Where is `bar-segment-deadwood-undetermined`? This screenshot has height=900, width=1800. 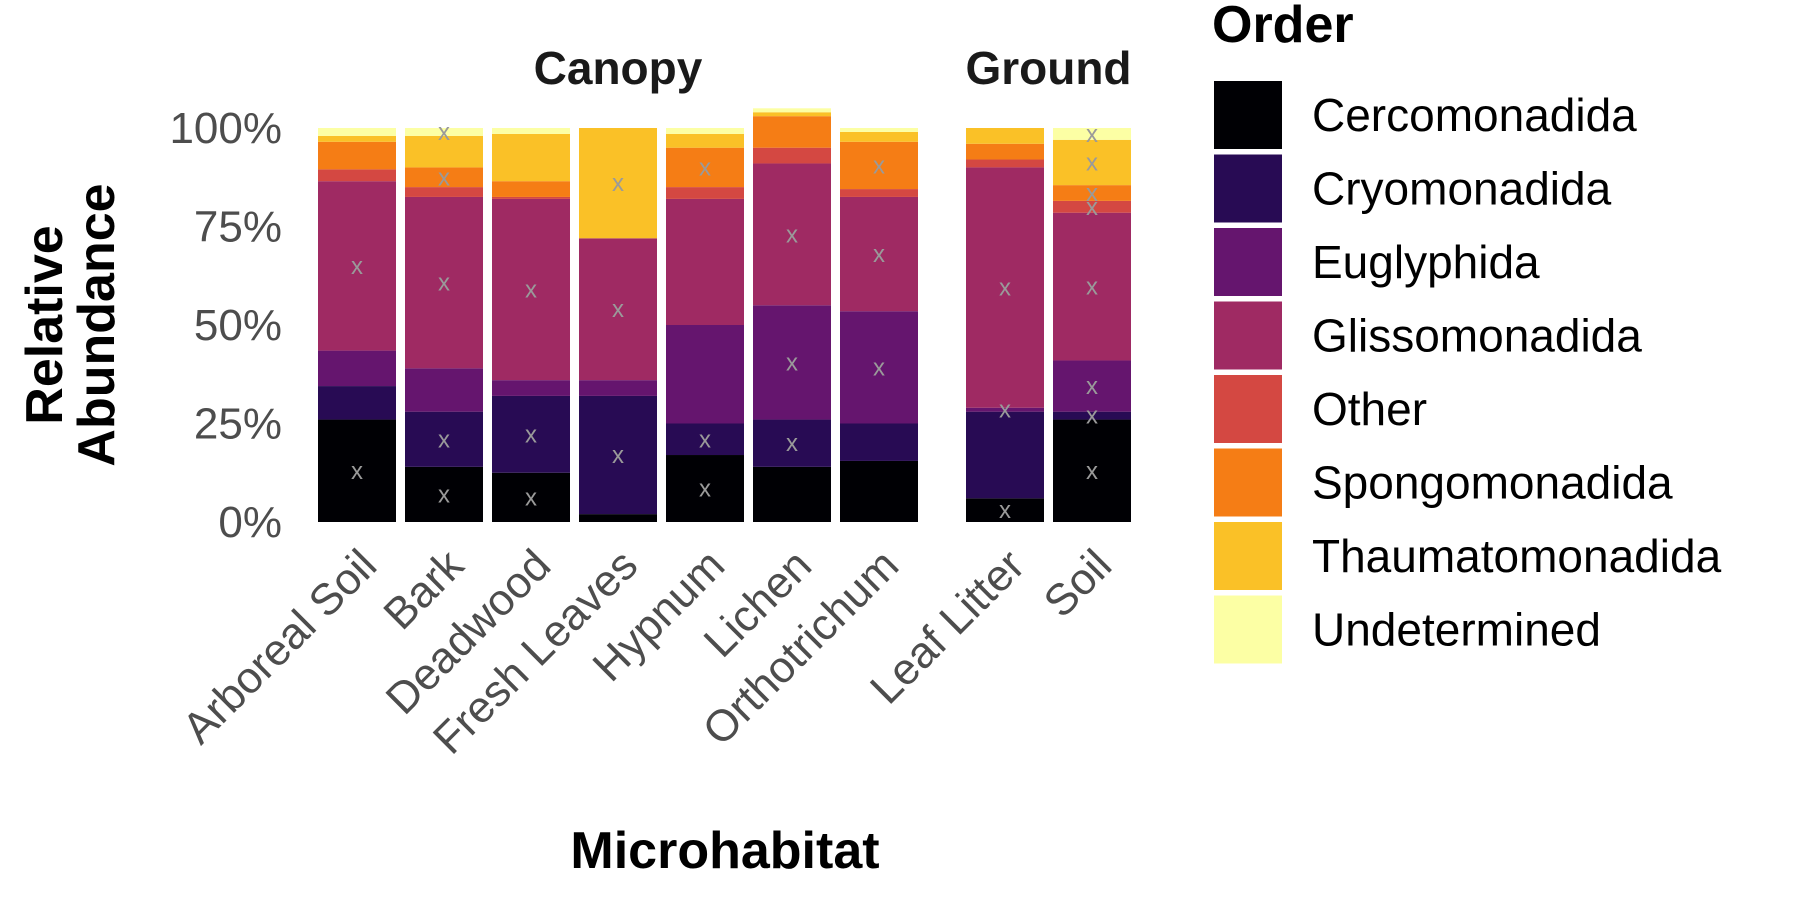
bar-segment-deadwood-undetermined is located at coordinates (531, 131).